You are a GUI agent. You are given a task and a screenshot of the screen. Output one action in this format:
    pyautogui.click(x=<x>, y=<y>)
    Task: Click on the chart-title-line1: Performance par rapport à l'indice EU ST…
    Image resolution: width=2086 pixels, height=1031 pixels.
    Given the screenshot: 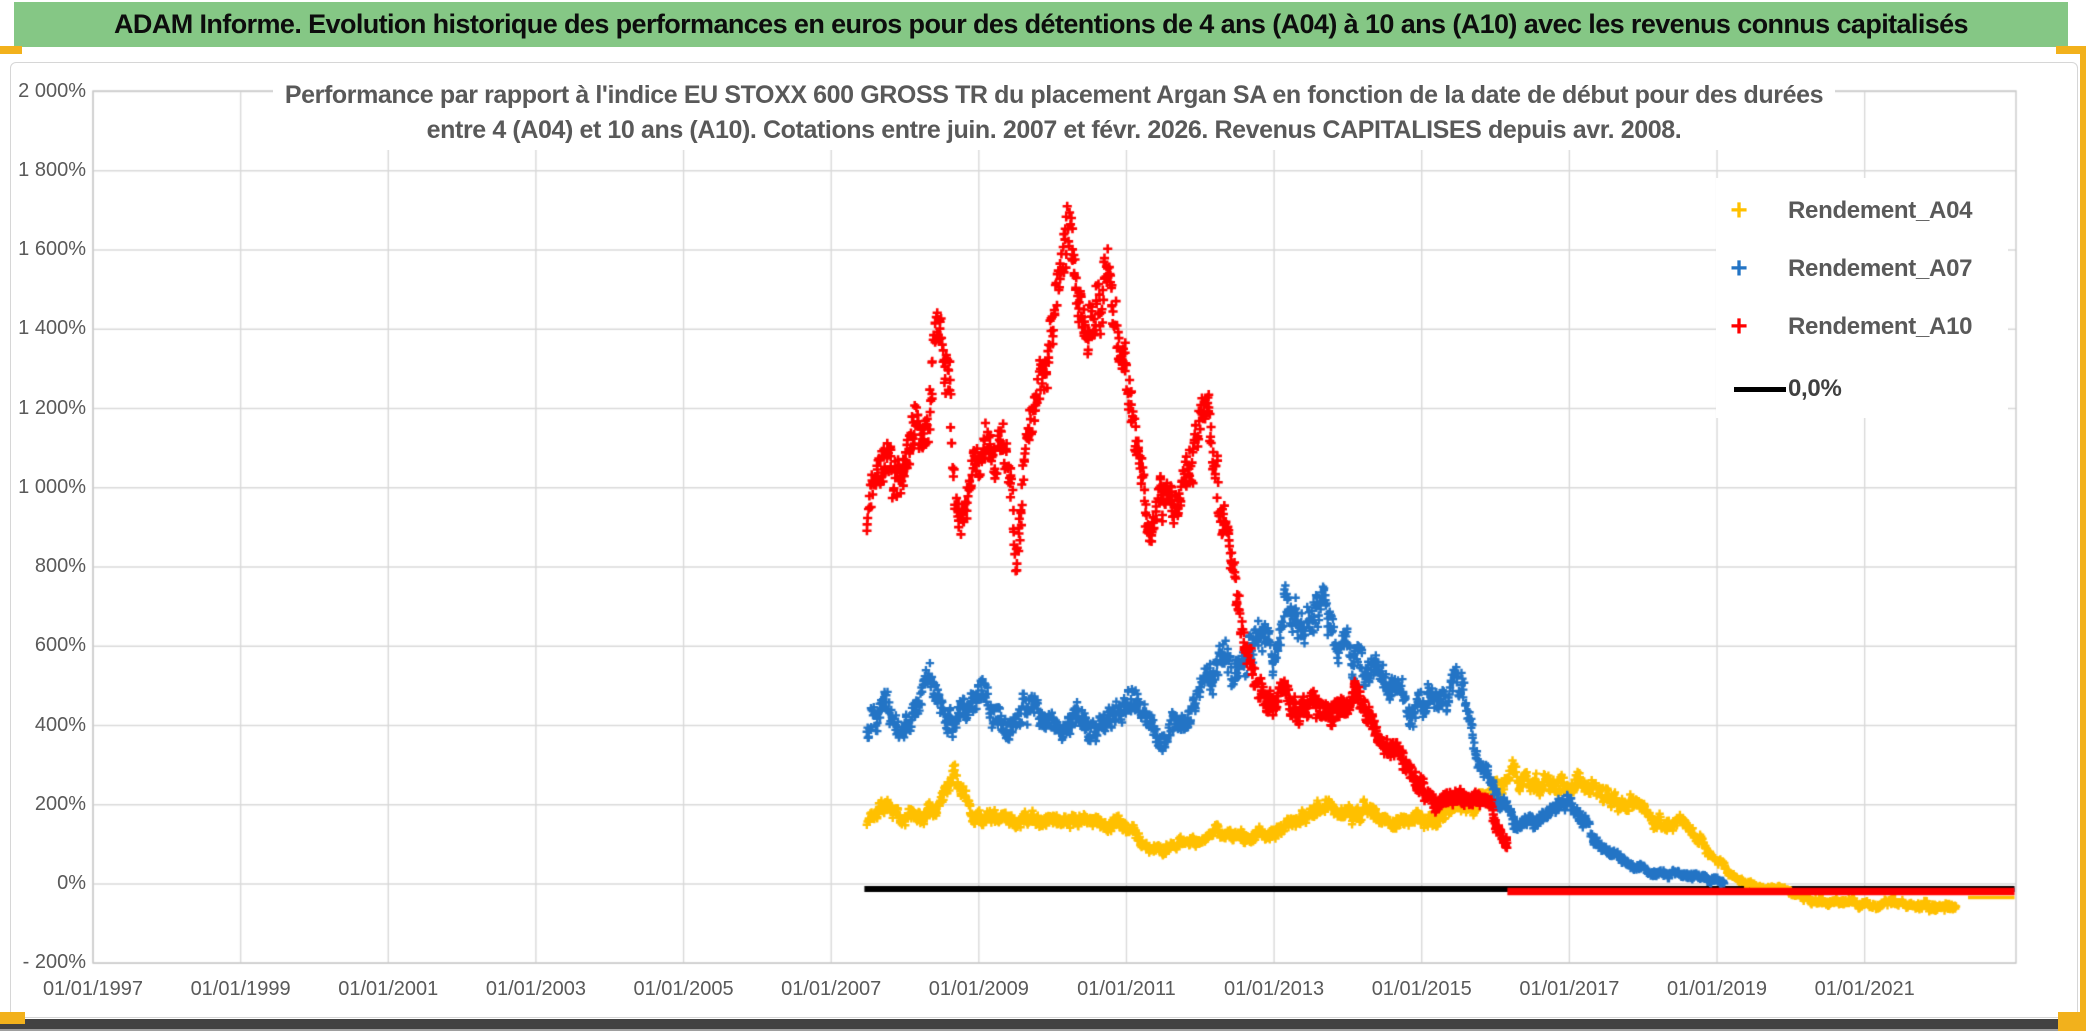 What is the action you would take?
    pyautogui.click(x=1054, y=95)
    